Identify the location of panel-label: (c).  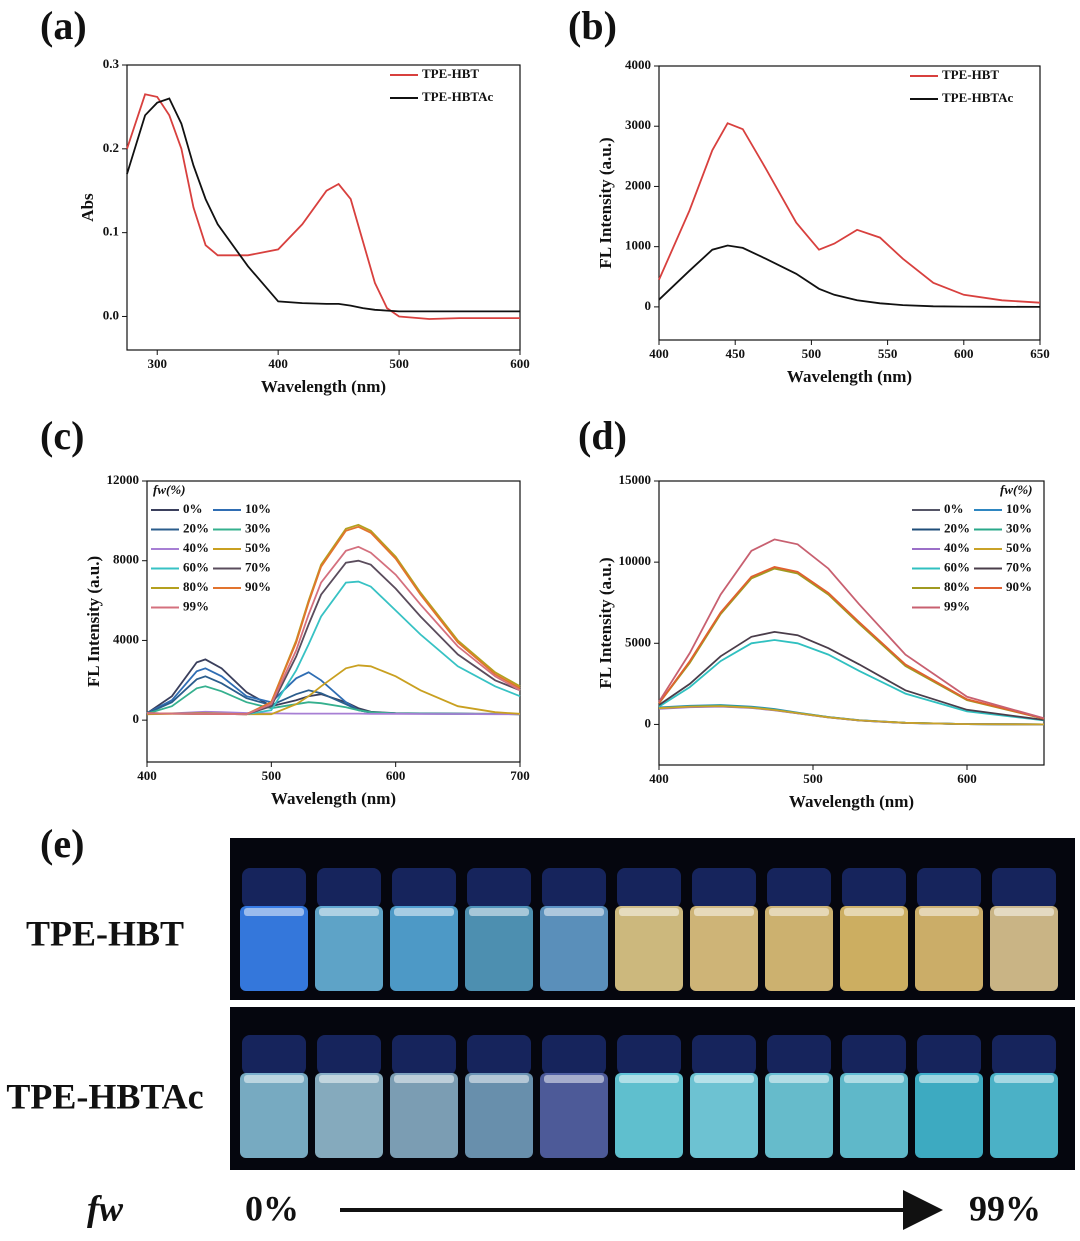
(62, 435).